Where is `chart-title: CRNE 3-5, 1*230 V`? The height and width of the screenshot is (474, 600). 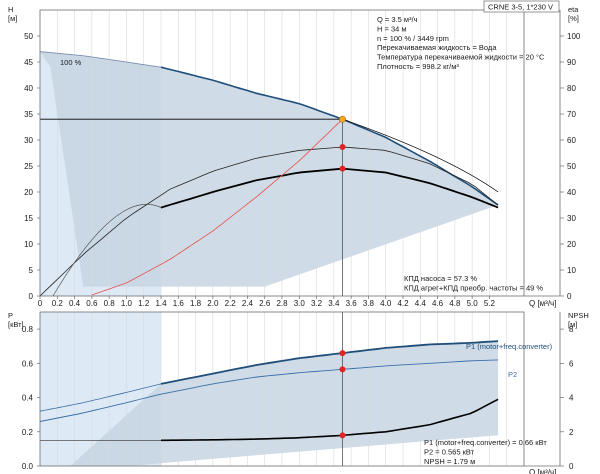 chart-title: CRNE 3-5, 1*230 V is located at coordinates (520, 7).